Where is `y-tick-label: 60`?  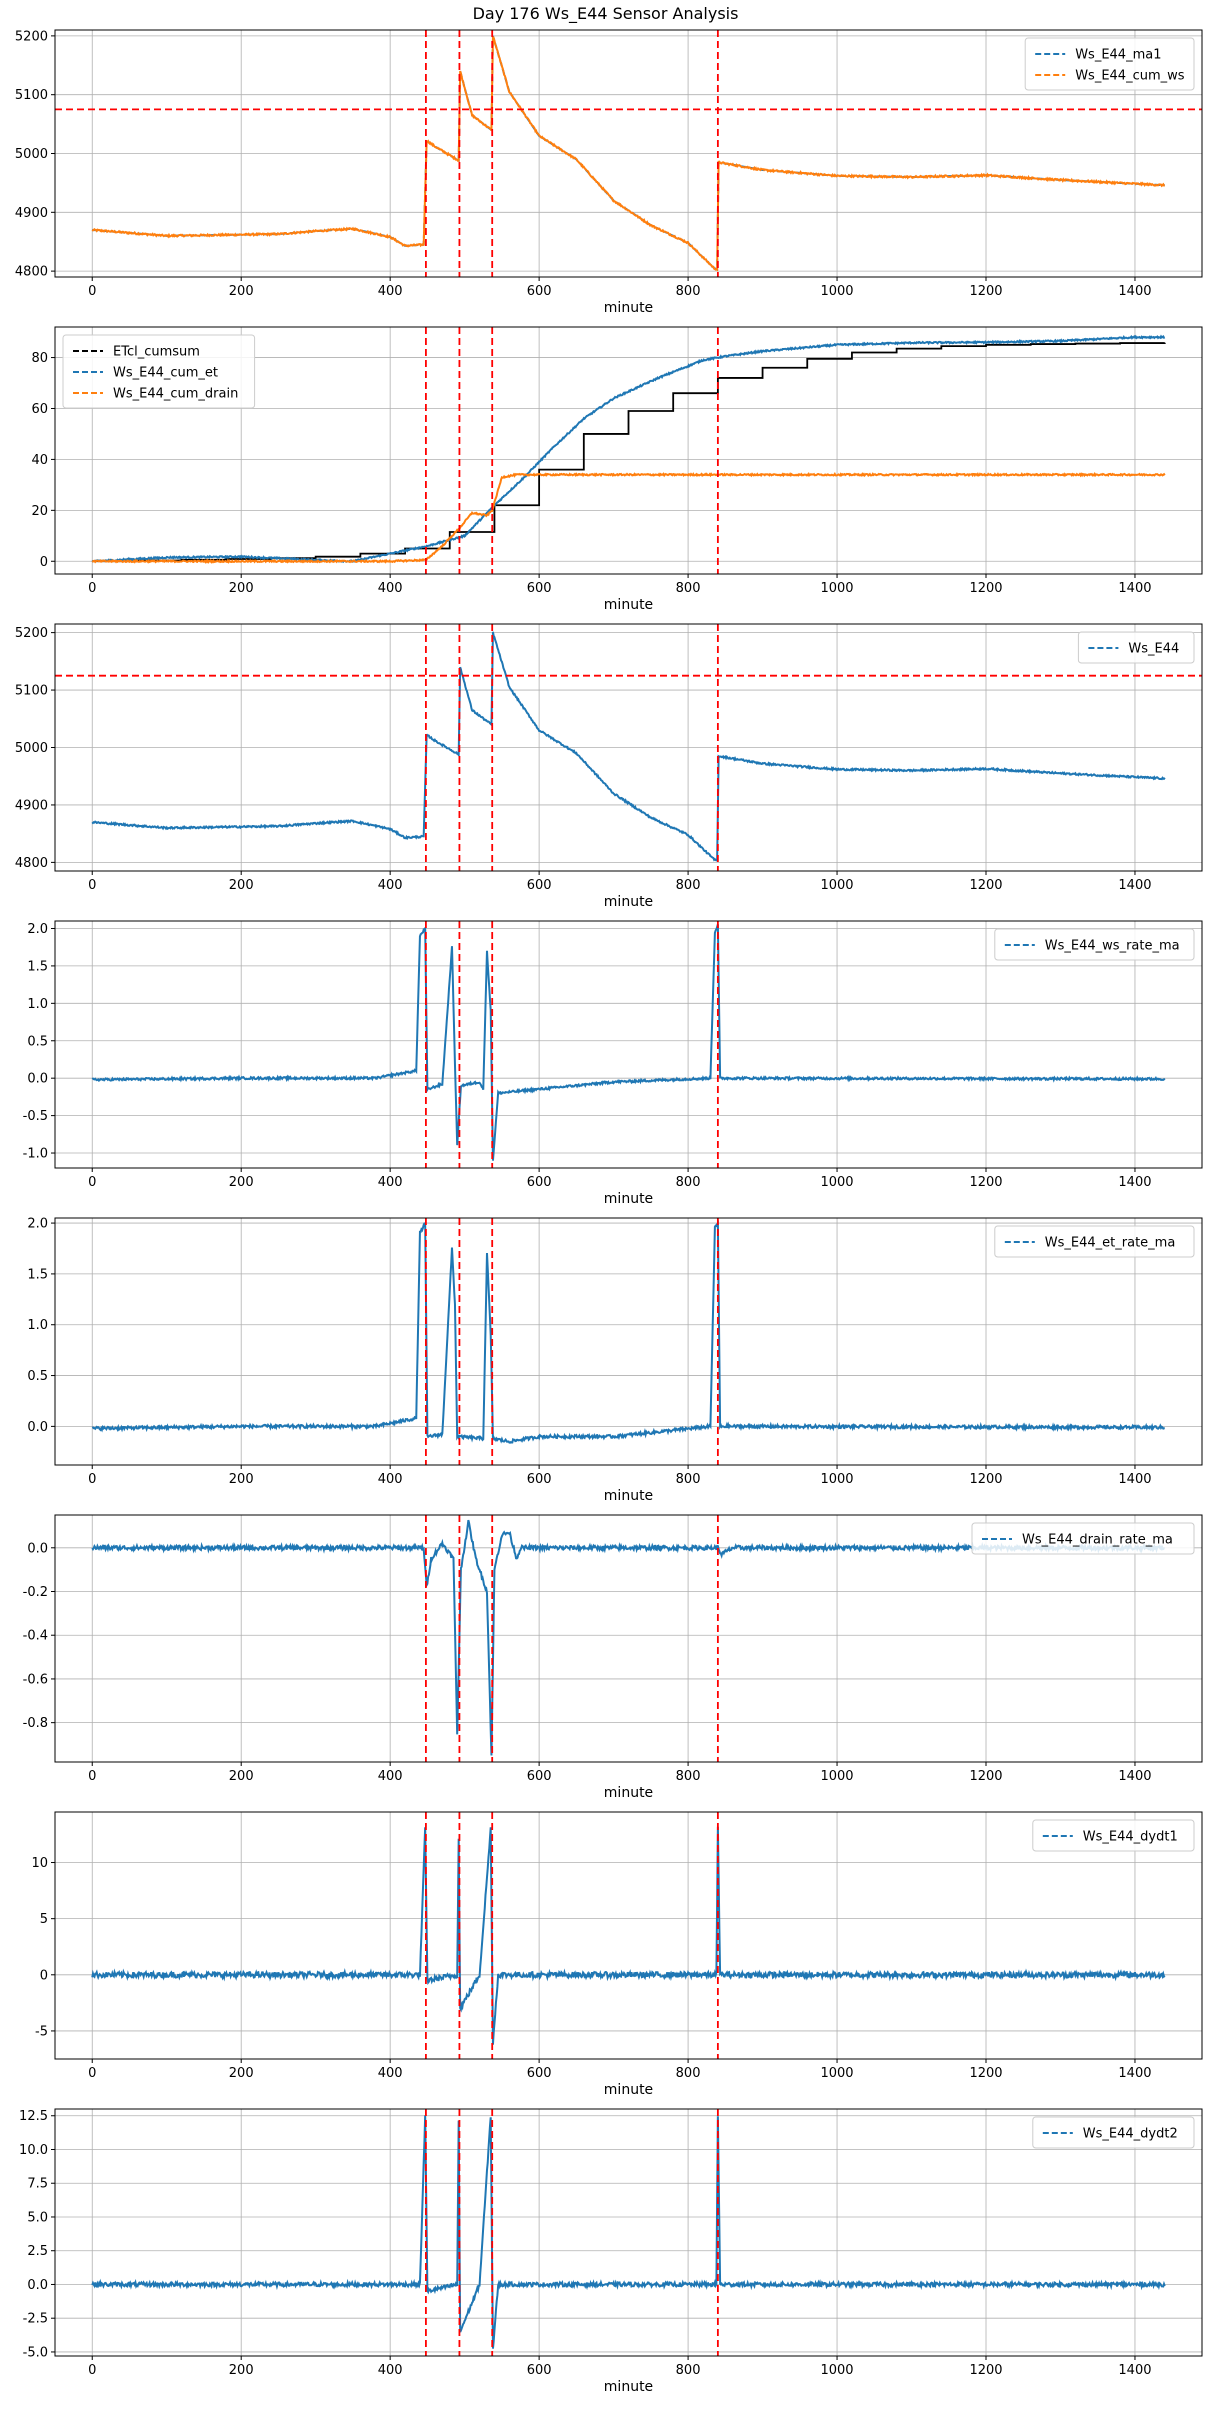
y-tick-label: 60 is located at coordinates (39, 409).